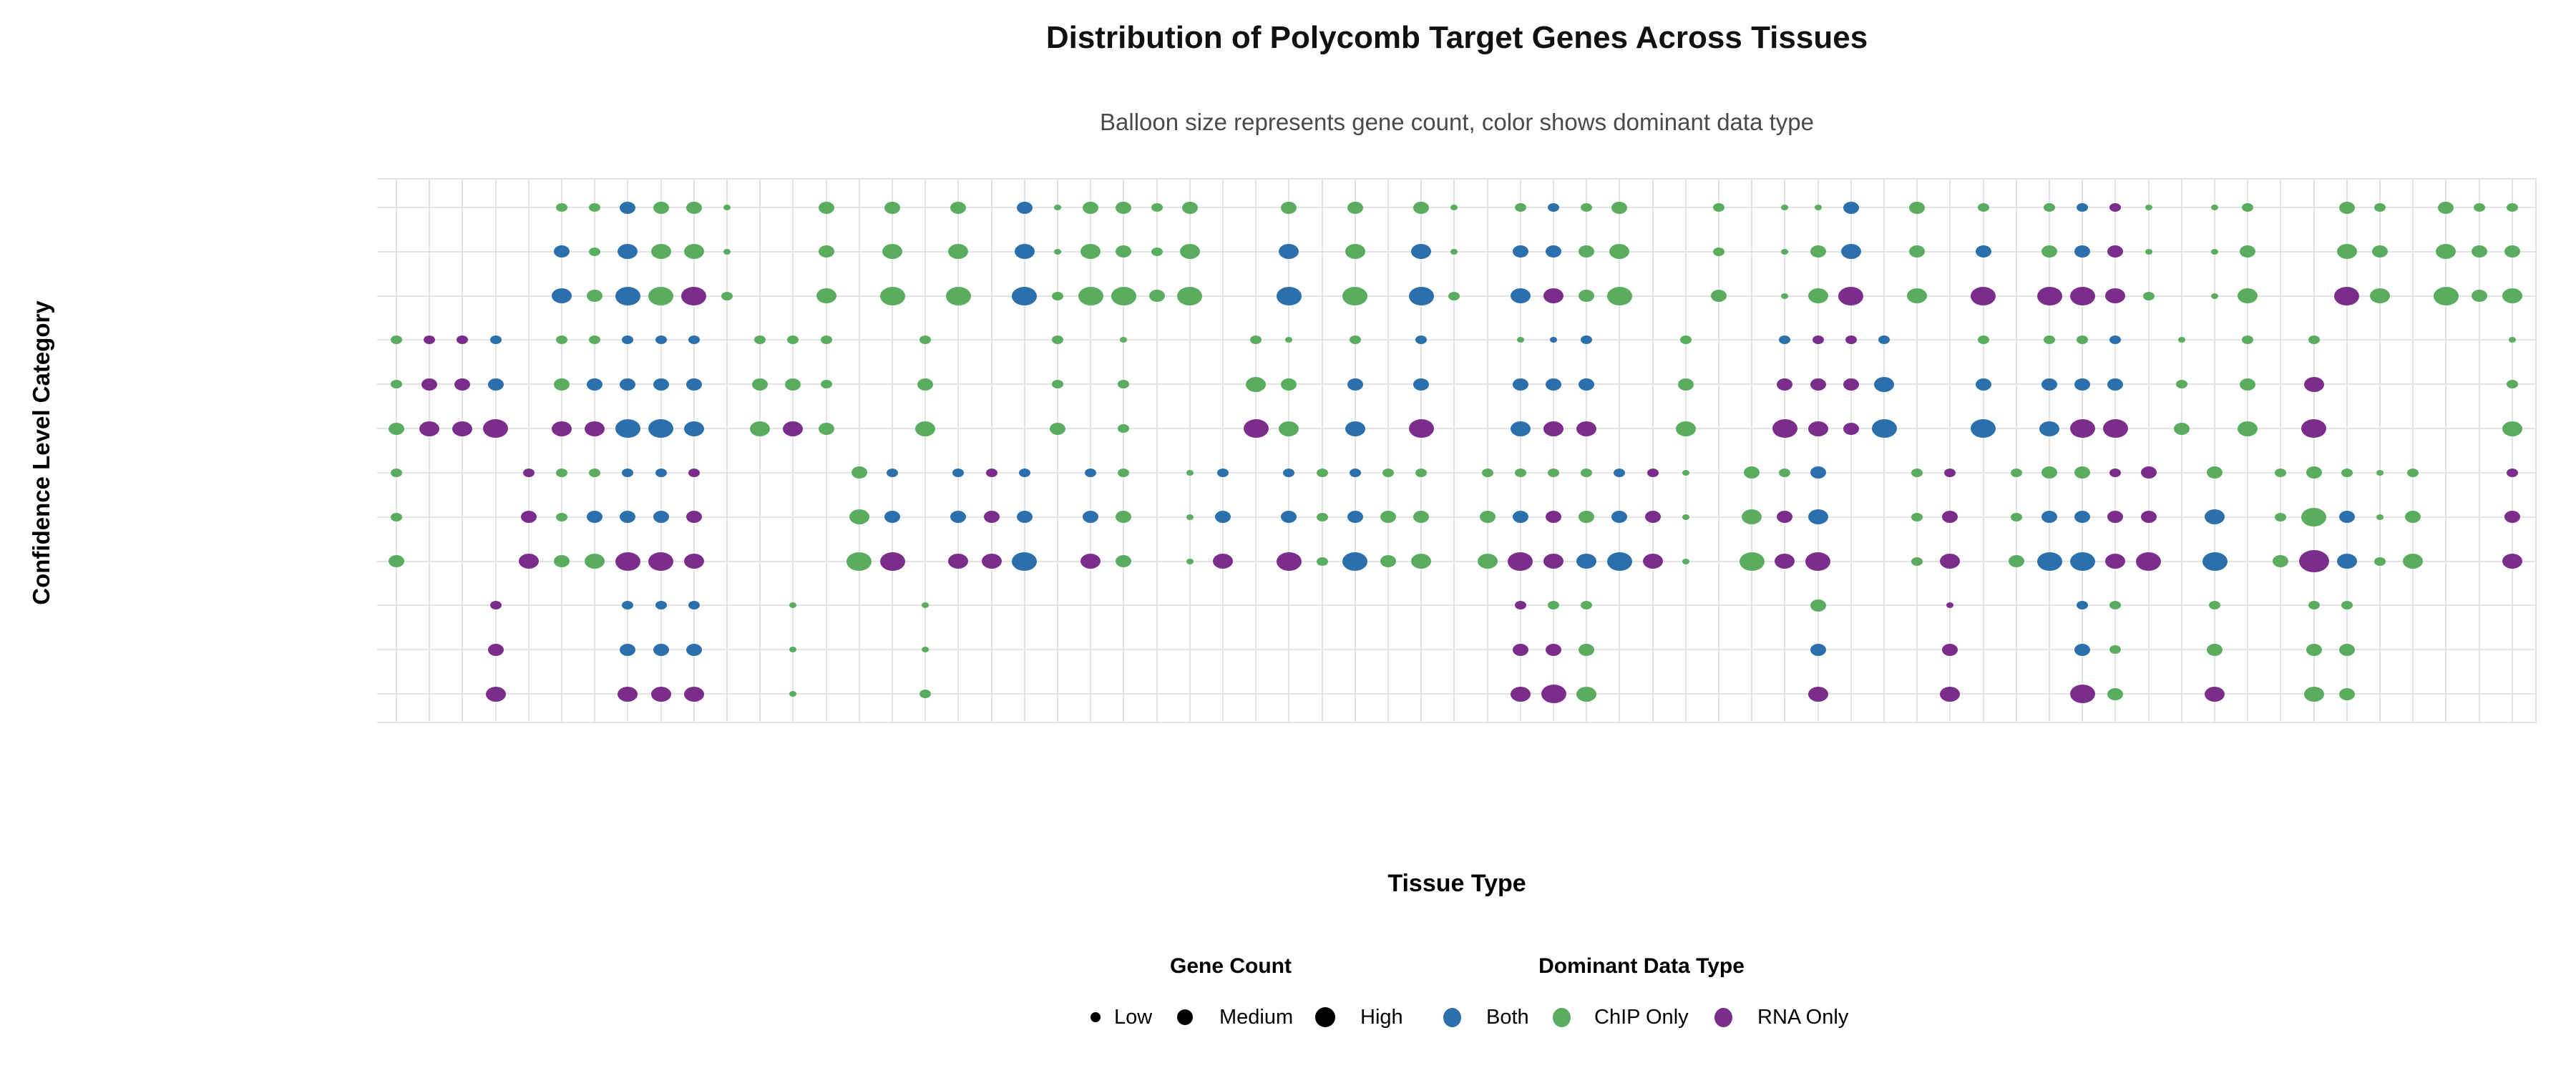  I want to click on size-legend-dot-high, so click(1325, 1017).